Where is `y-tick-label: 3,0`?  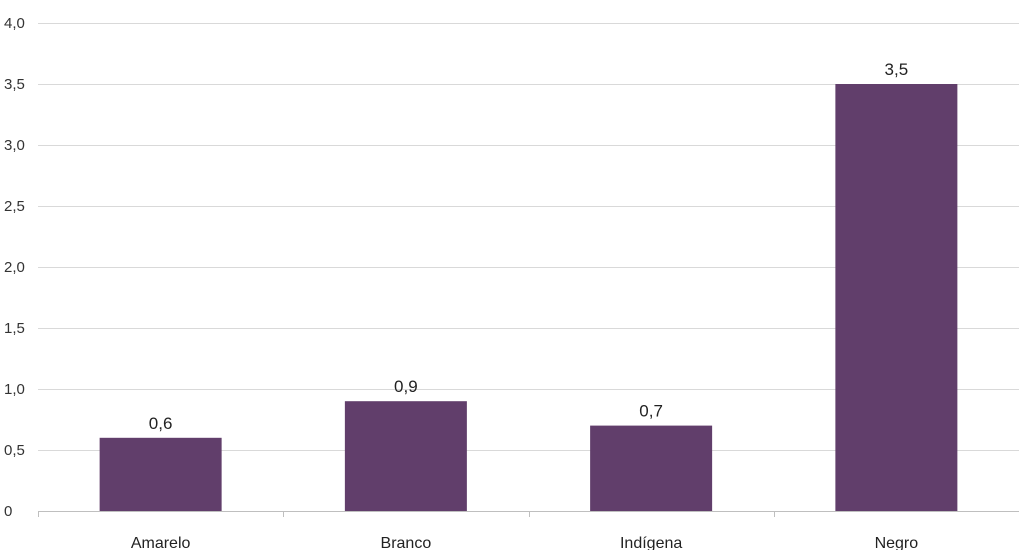 y-tick-label: 3,0 is located at coordinates (14, 145).